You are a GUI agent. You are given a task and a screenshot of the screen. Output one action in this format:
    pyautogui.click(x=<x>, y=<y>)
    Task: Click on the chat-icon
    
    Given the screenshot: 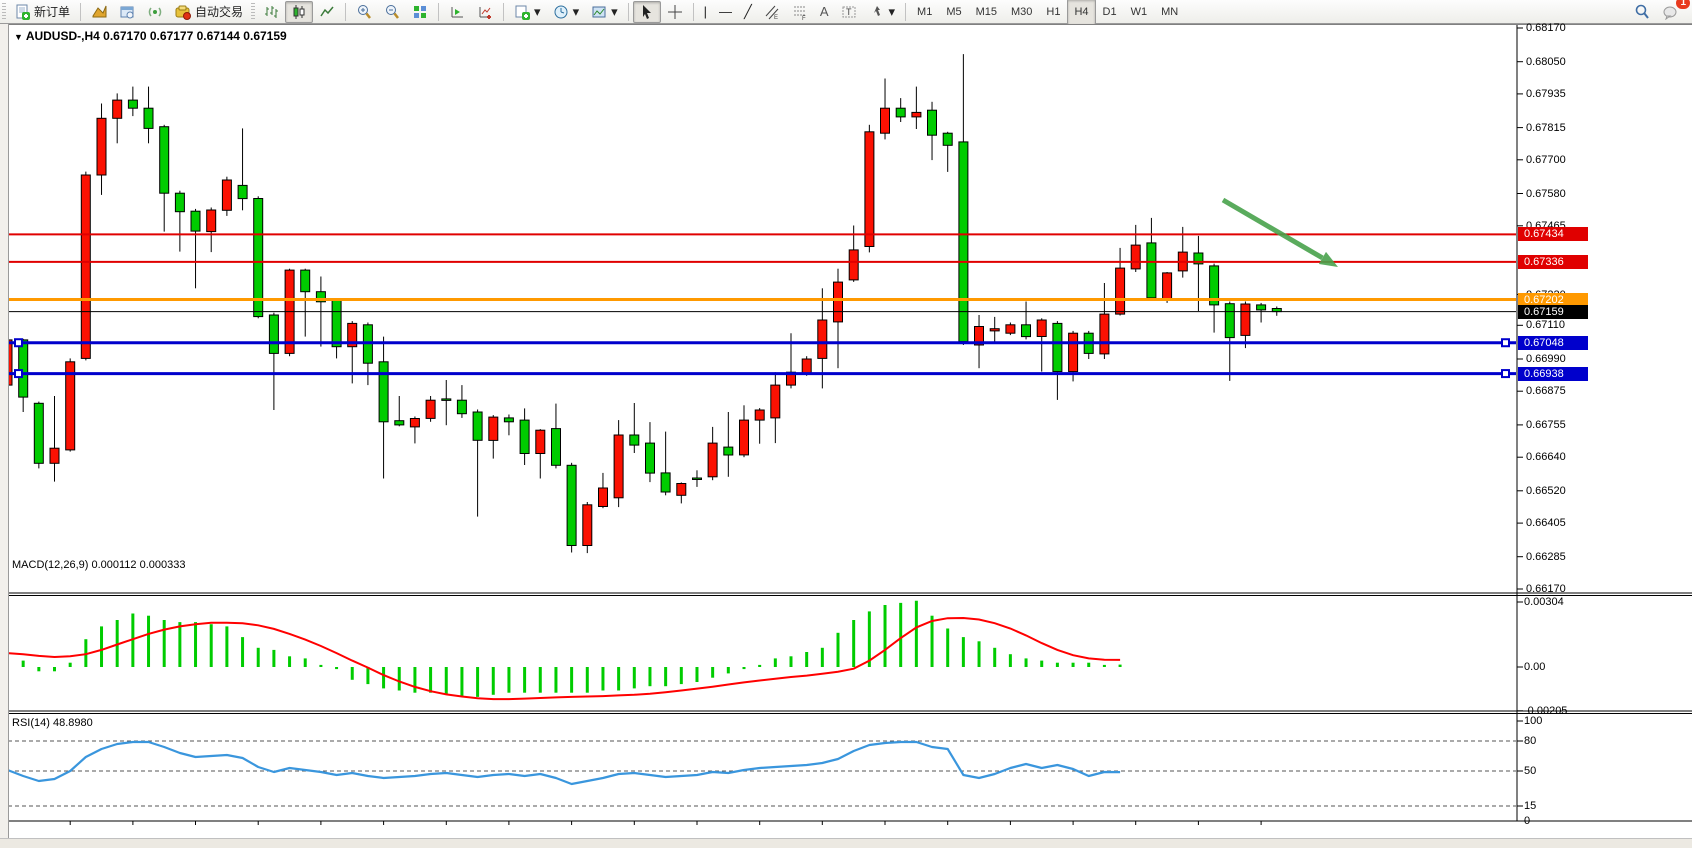 What is the action you would take?
    pyautogui.click(x=1670, y=12)
    